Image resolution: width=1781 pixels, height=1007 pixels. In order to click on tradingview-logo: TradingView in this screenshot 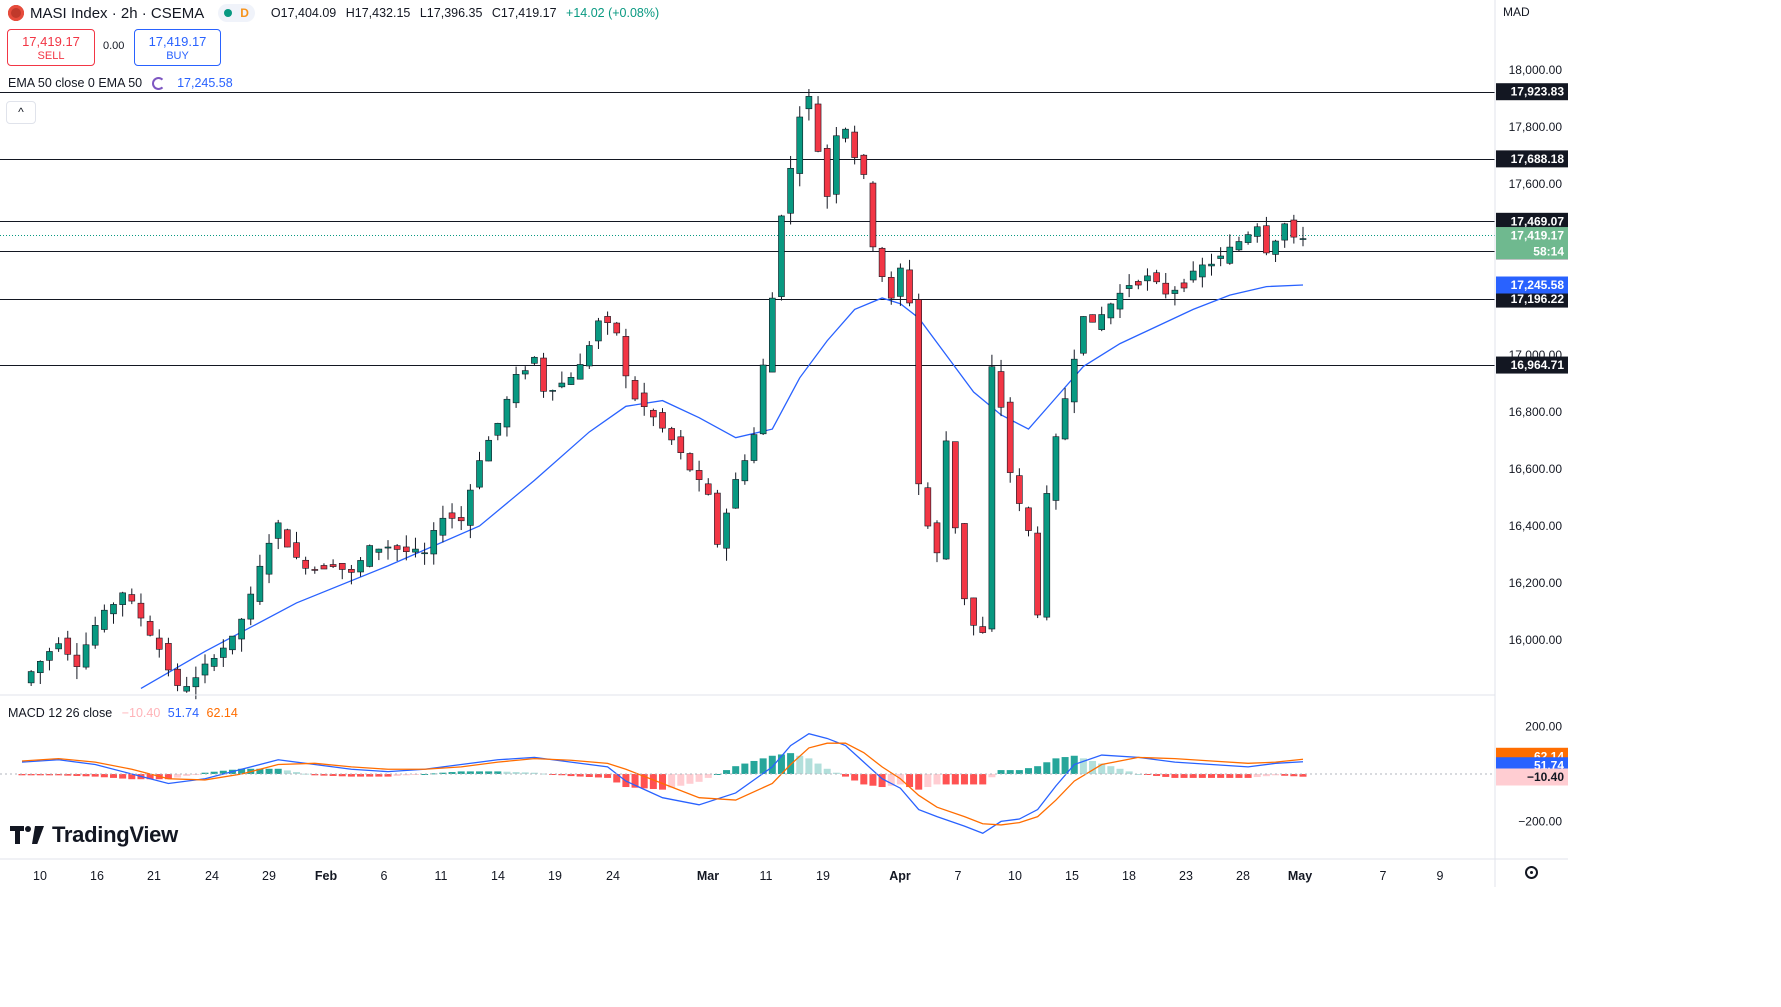, I will do `click(94, 835)`.